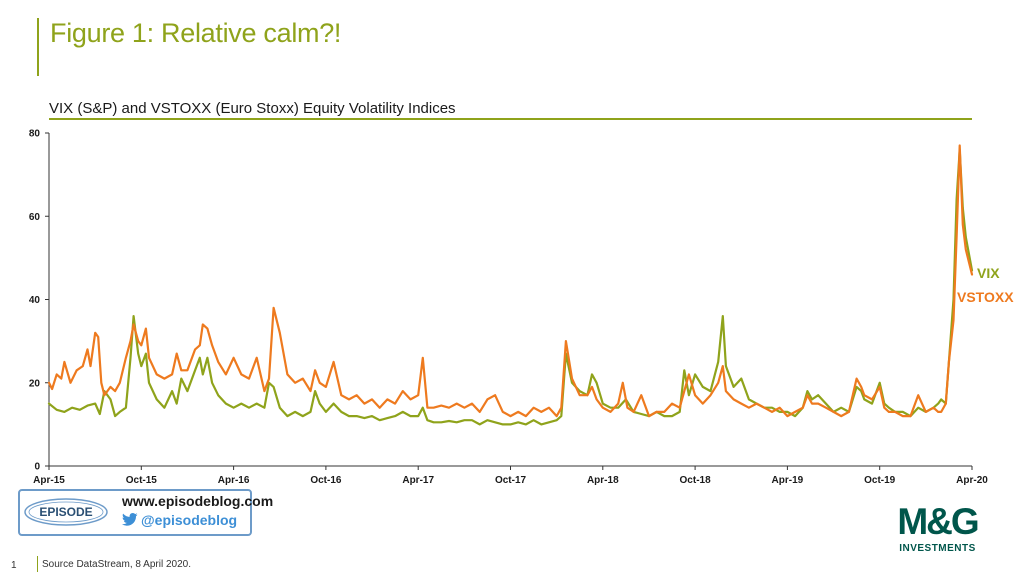 The image size is (1024, 576). I want to click on slide-title: Figure 1: Relative calm?!, so click(196, 33).